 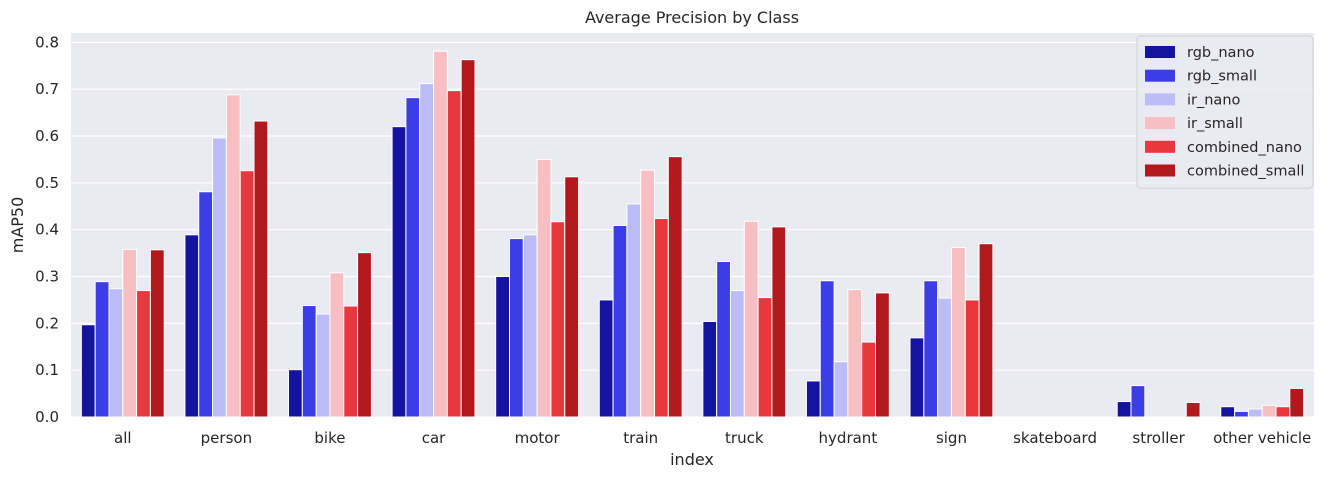 What do you see at coordinates (233, 256) in the screenshot?
I see `bar-ir_small-person` at bounding box center [233, 256].